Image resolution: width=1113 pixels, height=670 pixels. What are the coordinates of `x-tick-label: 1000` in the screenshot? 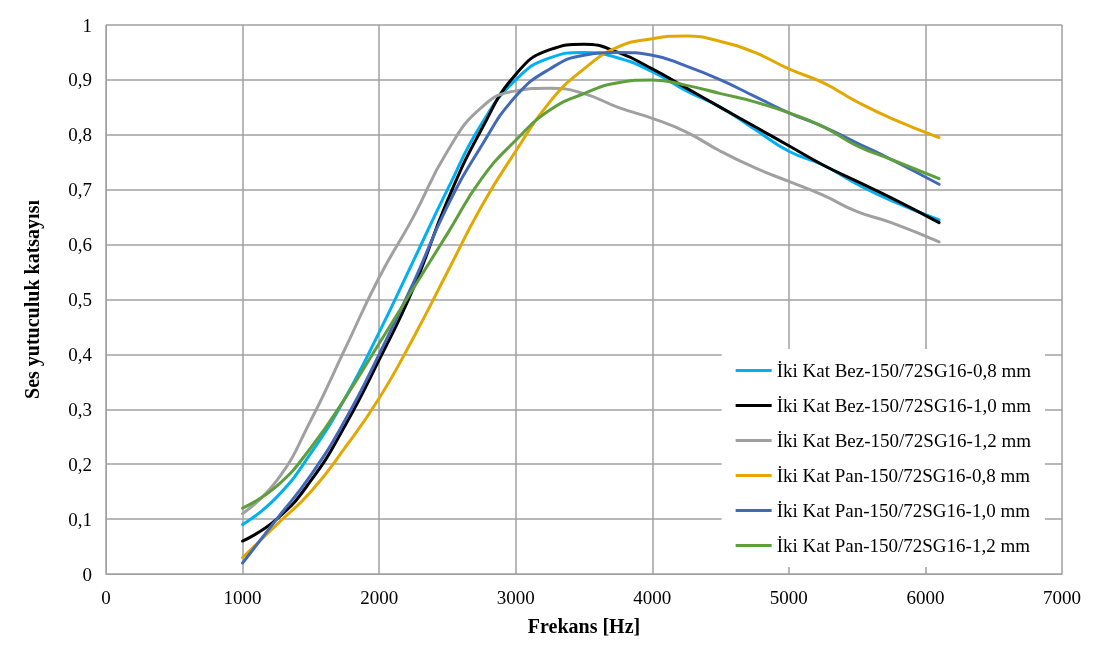 It's located at (242, 597).